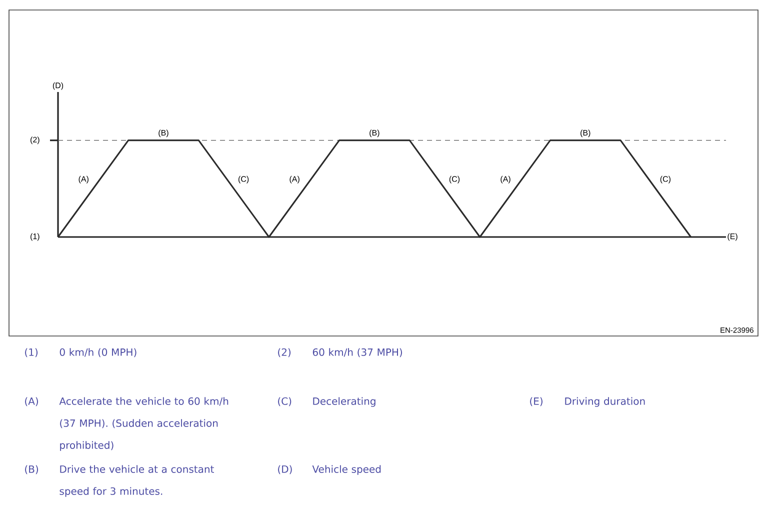 The height and width of the screenshot is (511, 768). What do you see at coordinates (605, 402) in the screenshot?
I see `text: Driving duration` at bounding box center [605, 402].